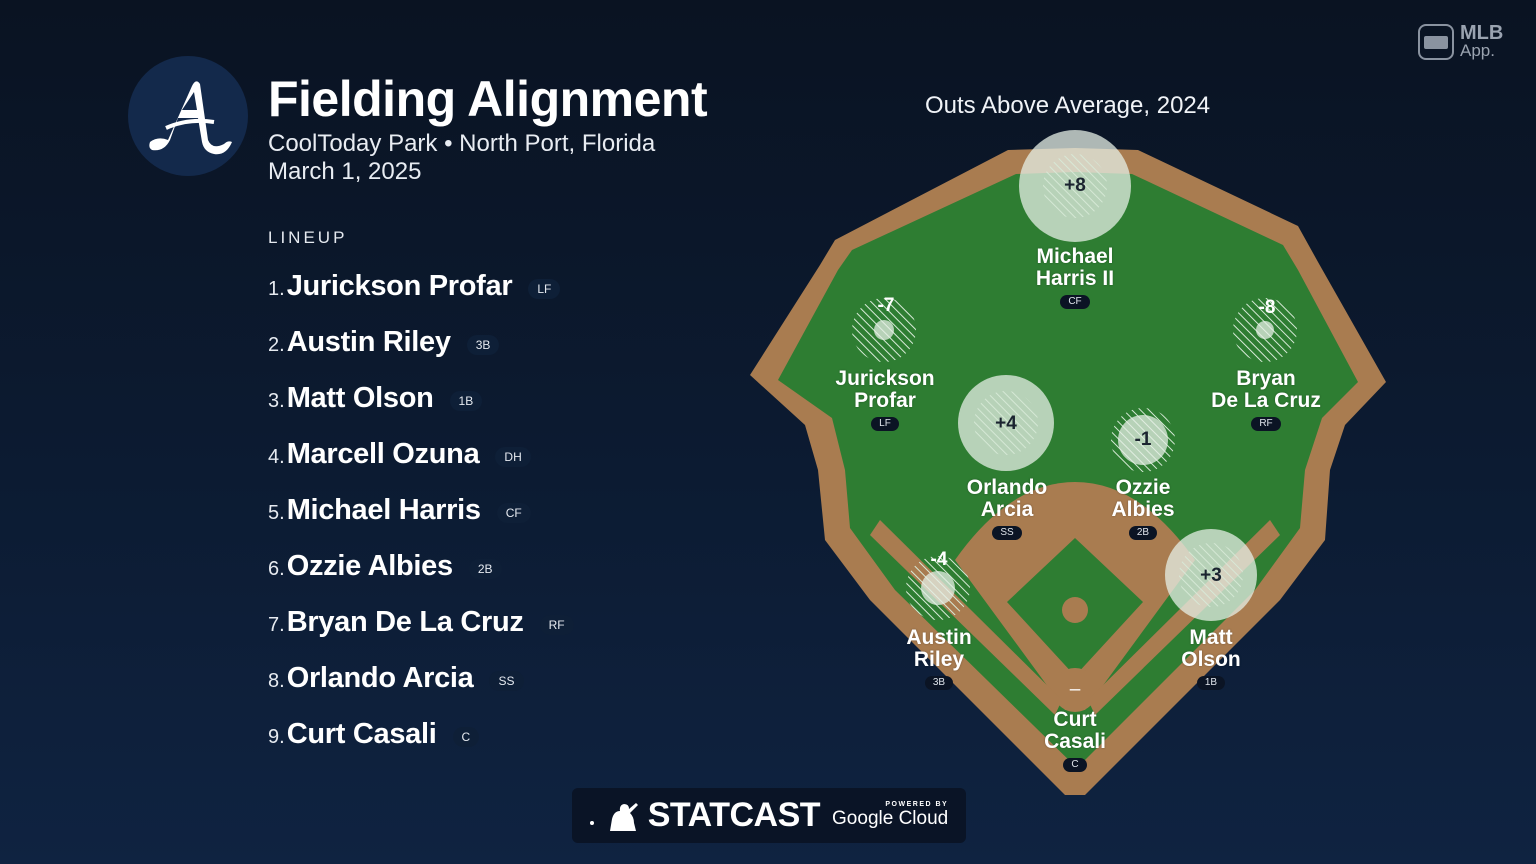 The width and height of the screenshot is (1536, 864). I want to click on oaa-value-ss: +4, so click(1006, 423).